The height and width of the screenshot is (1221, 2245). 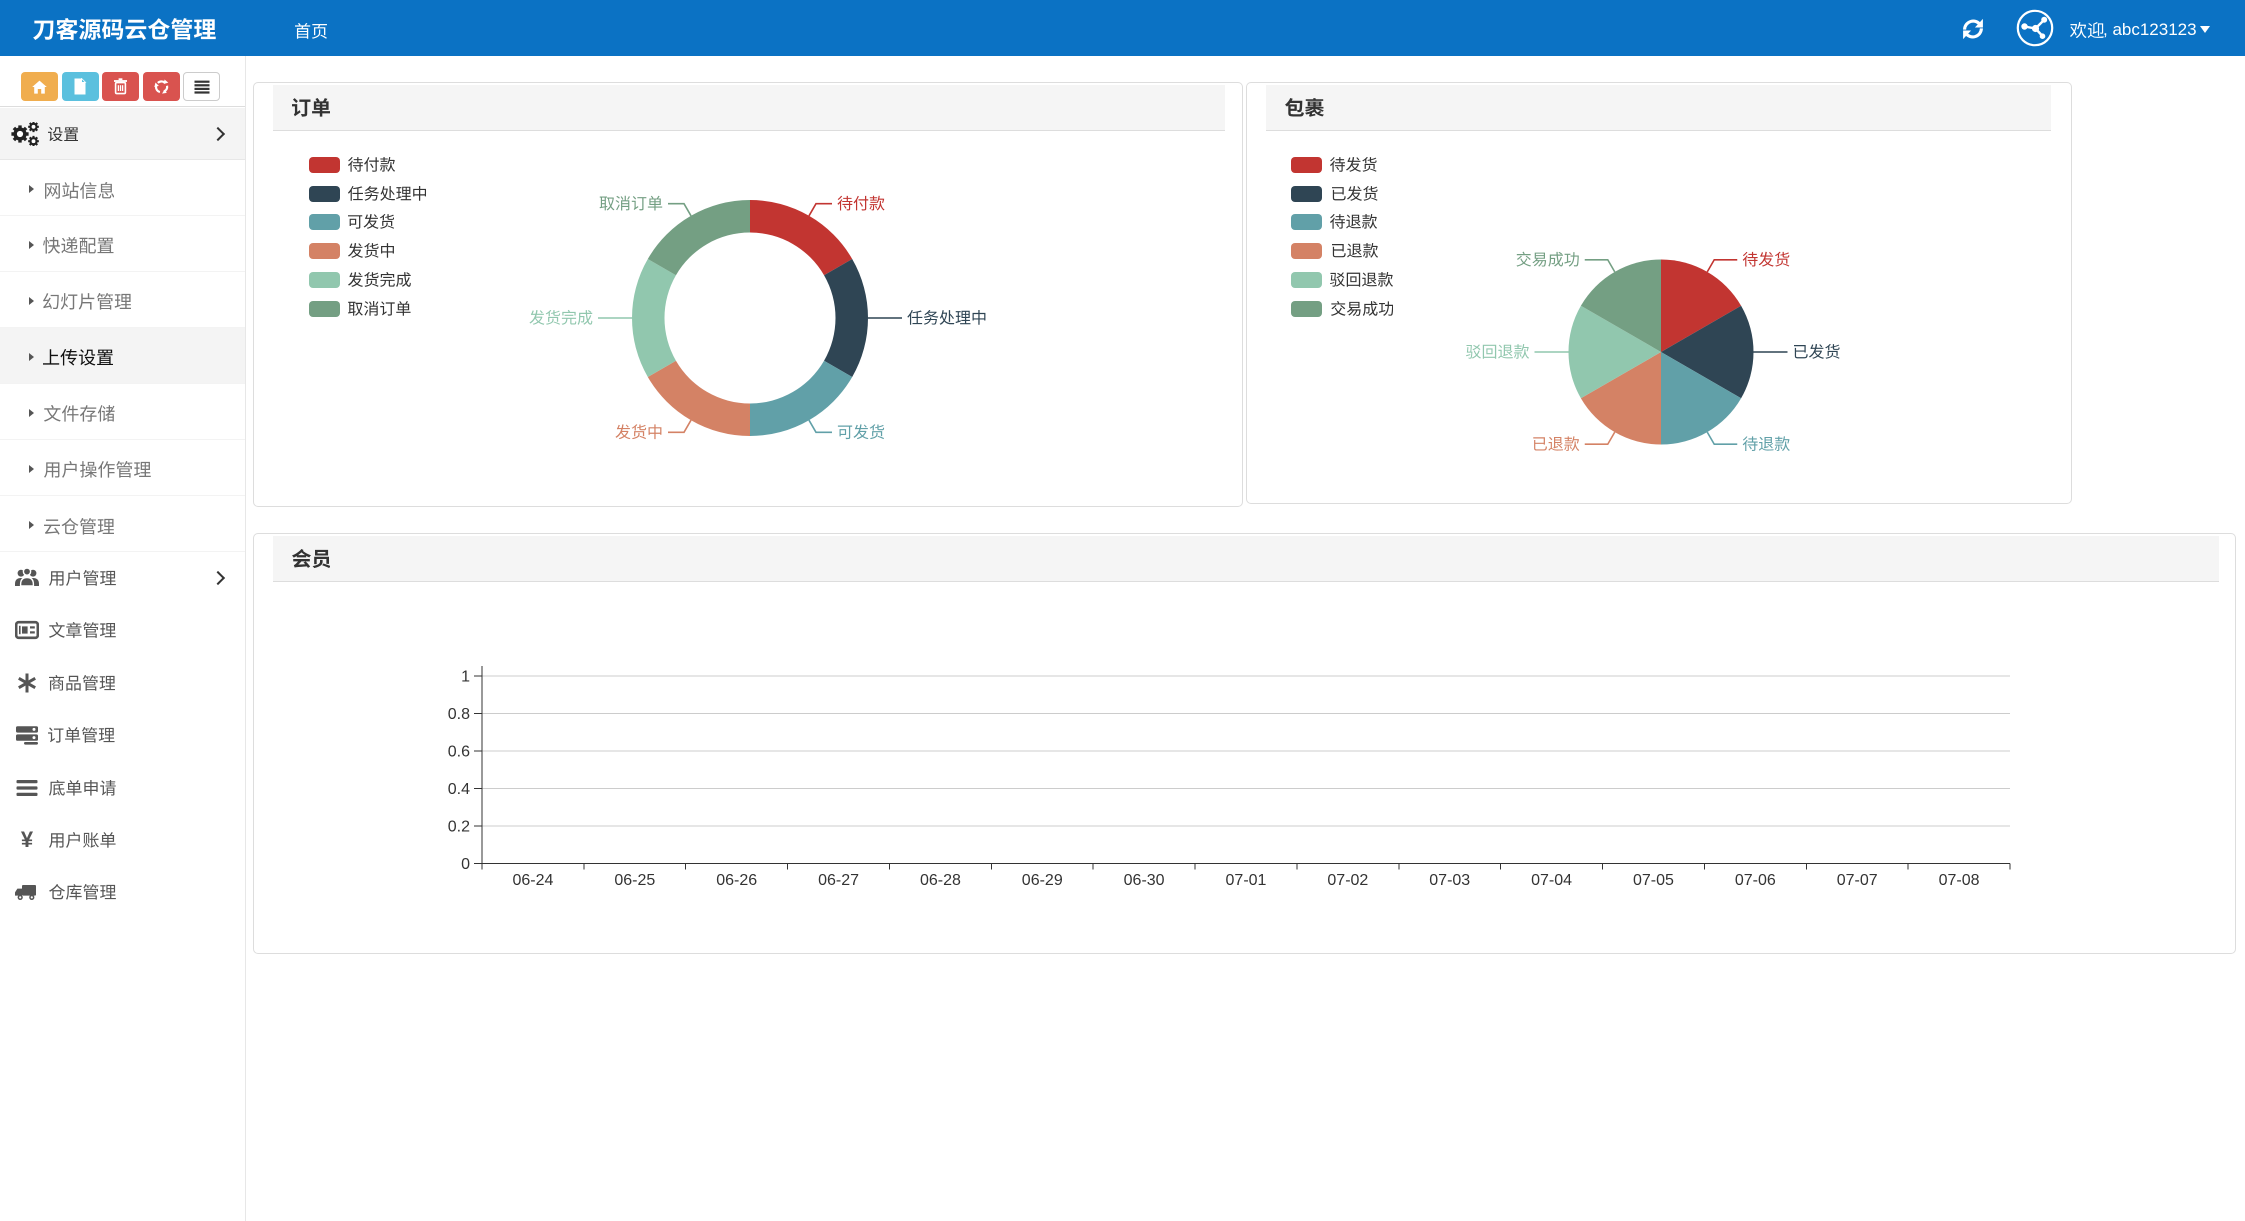 What do you see at coordinates (1449, 880) in the screenshot?
I see `svg-text: 07-03` at bounding box center [1449, 880].